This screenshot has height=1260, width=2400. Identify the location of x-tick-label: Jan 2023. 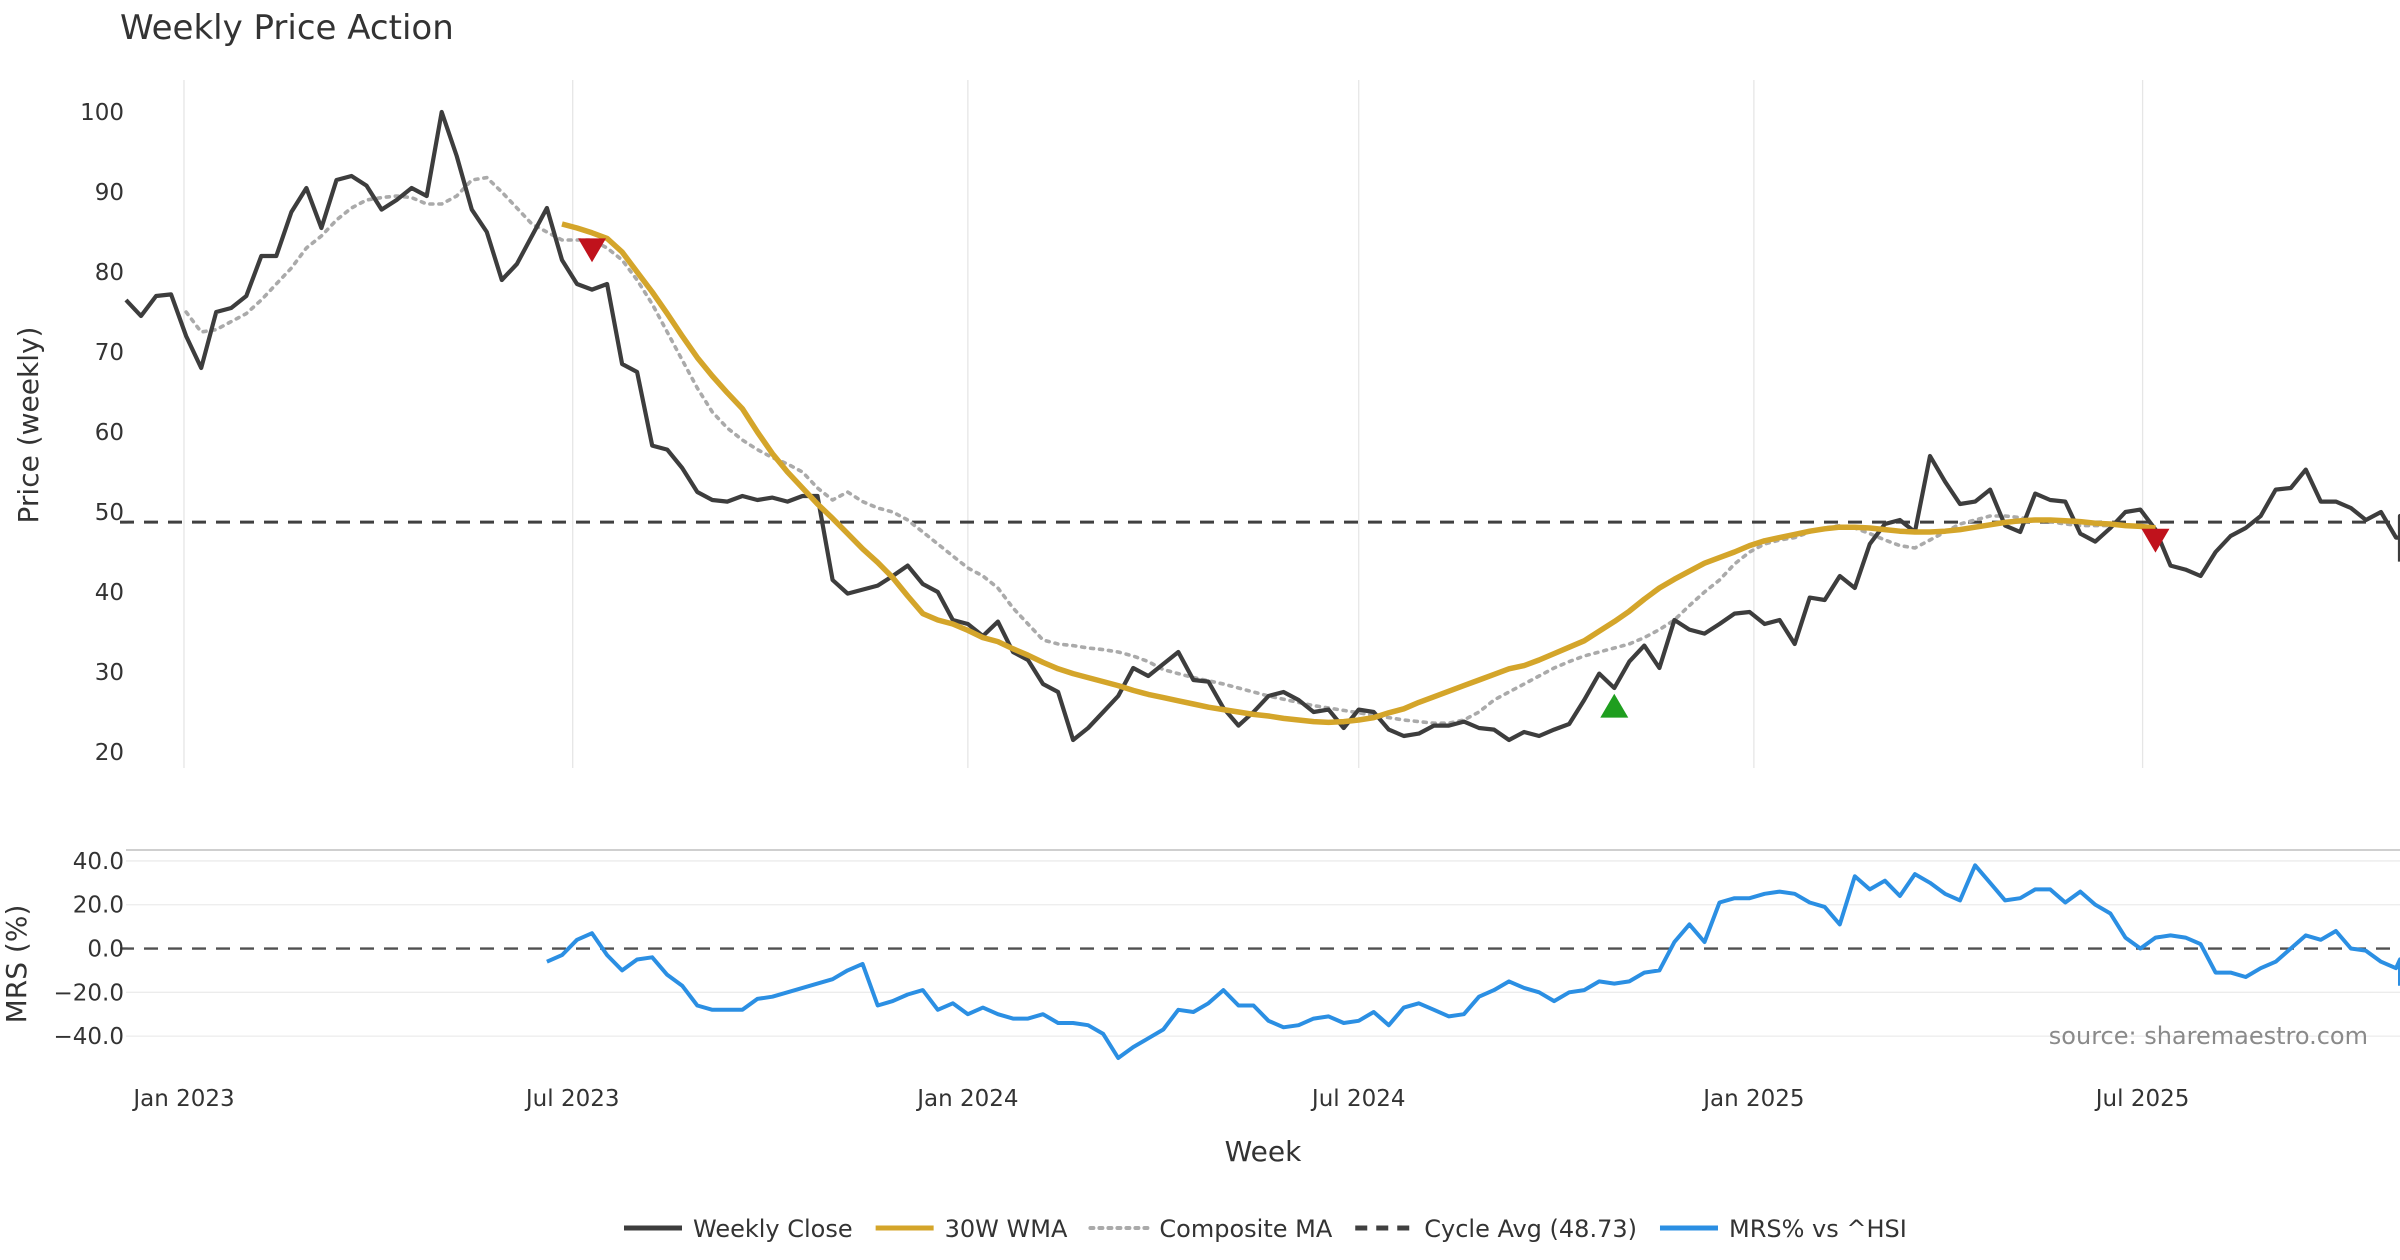
(182, 1099).